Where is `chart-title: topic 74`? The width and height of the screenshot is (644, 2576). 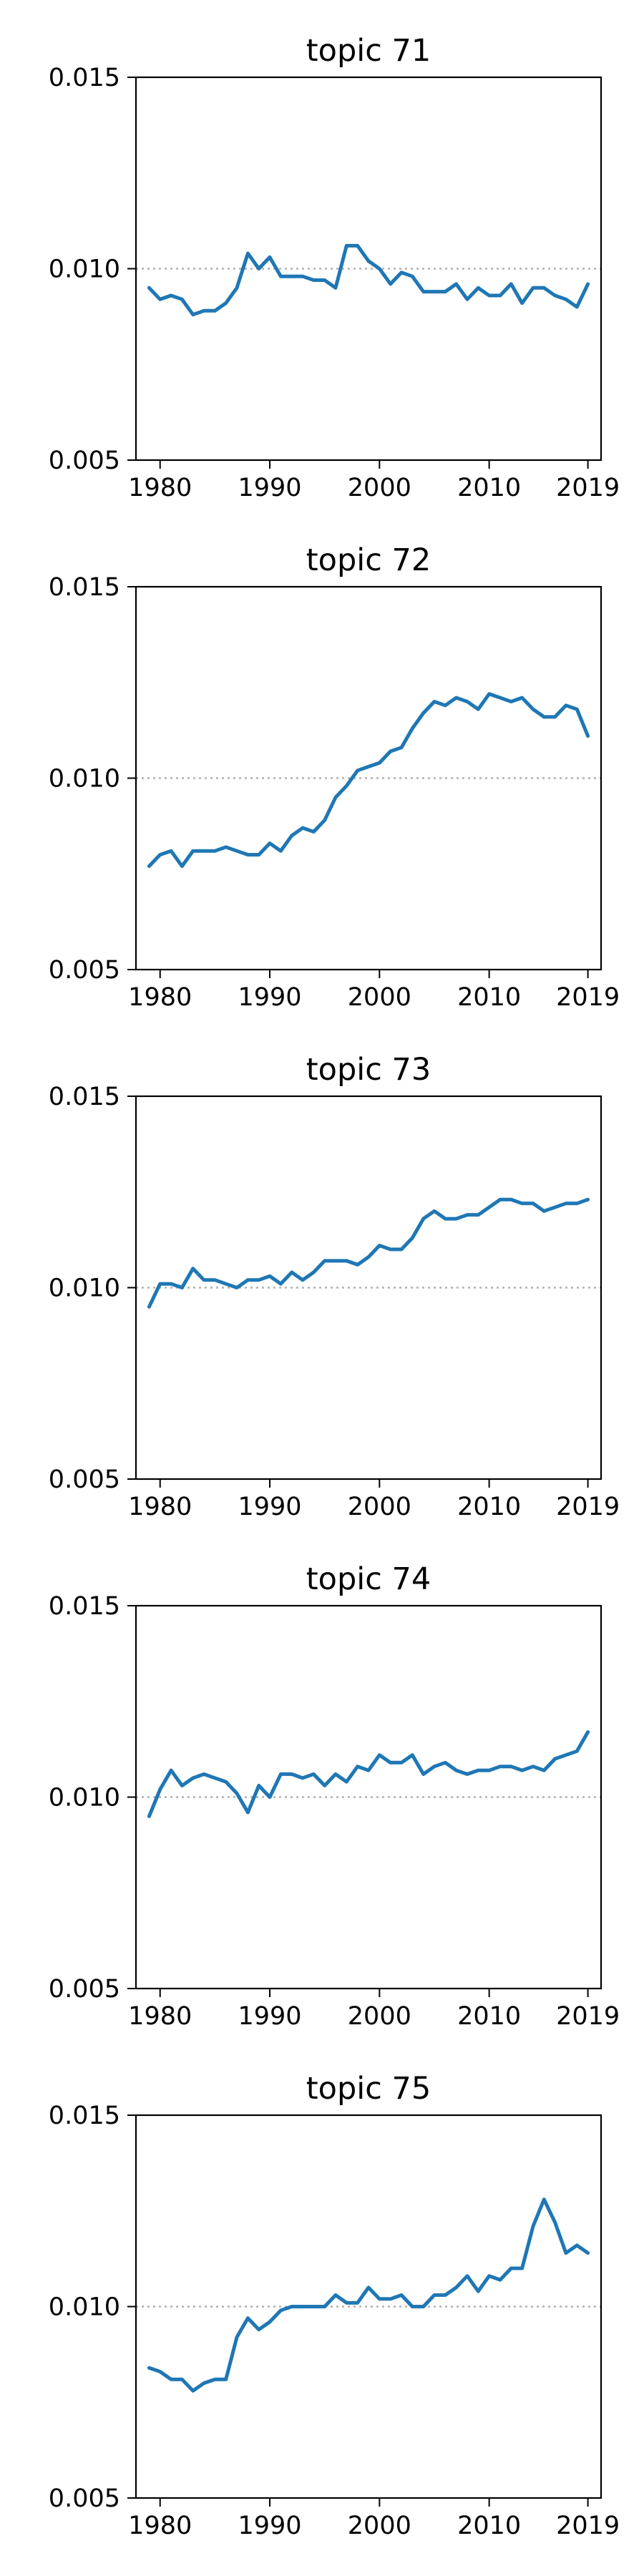 chart-title: topic 74 is located at coordinates (368, 1579).